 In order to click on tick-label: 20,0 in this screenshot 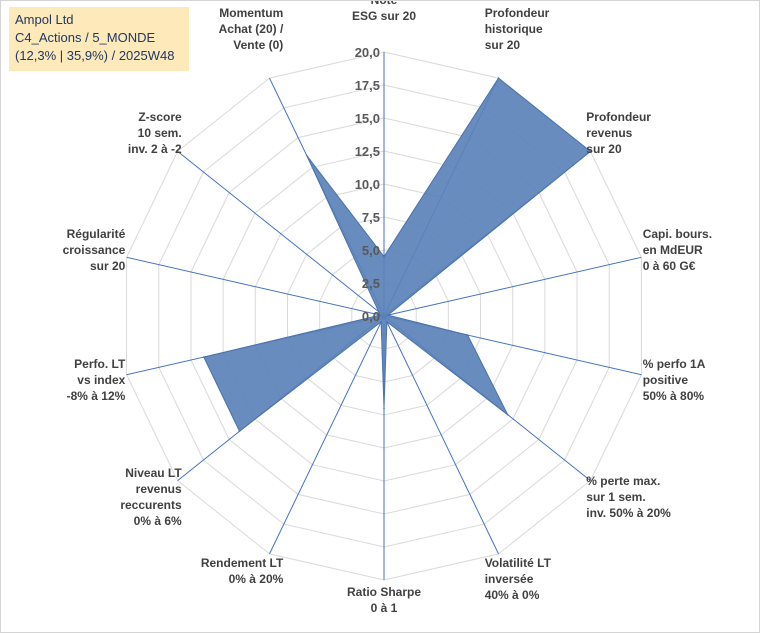, I will do `click(367, 52)`.